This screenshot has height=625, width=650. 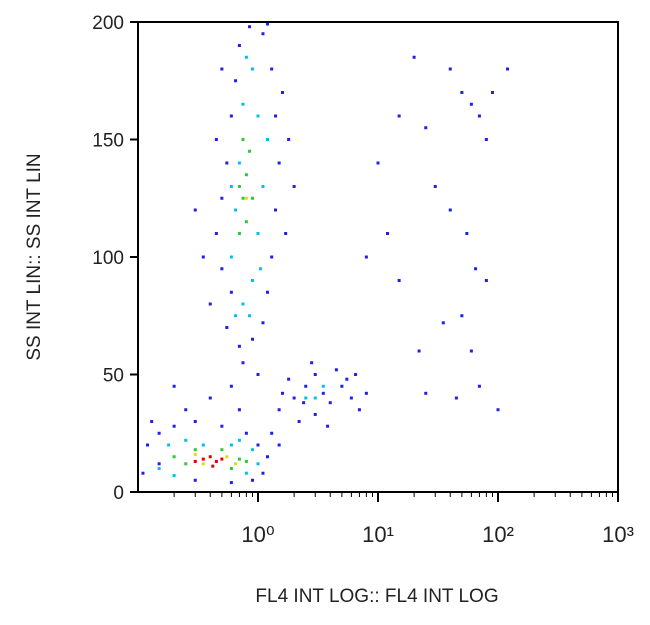 I want to click on x-tick-label: 10¹, so click(x=378, y=534).